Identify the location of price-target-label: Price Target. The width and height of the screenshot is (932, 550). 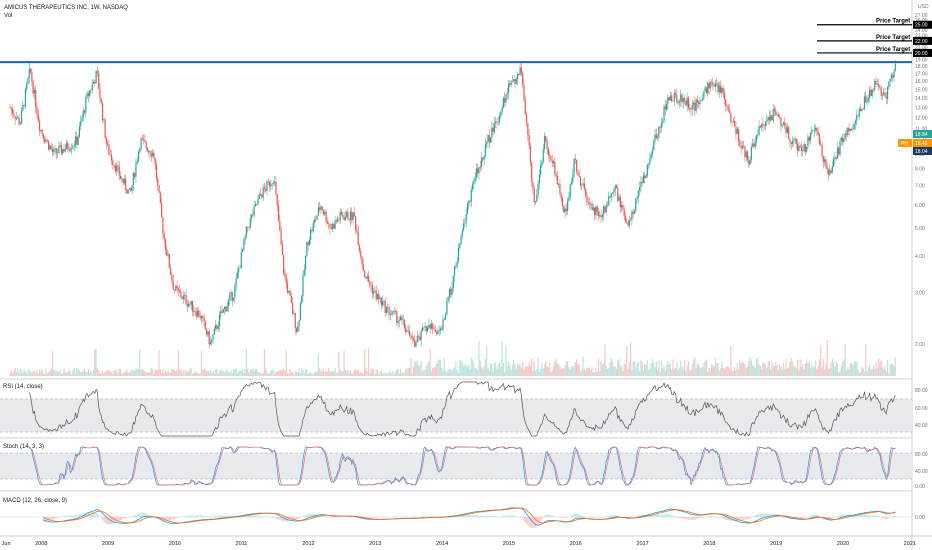
(893, 38).